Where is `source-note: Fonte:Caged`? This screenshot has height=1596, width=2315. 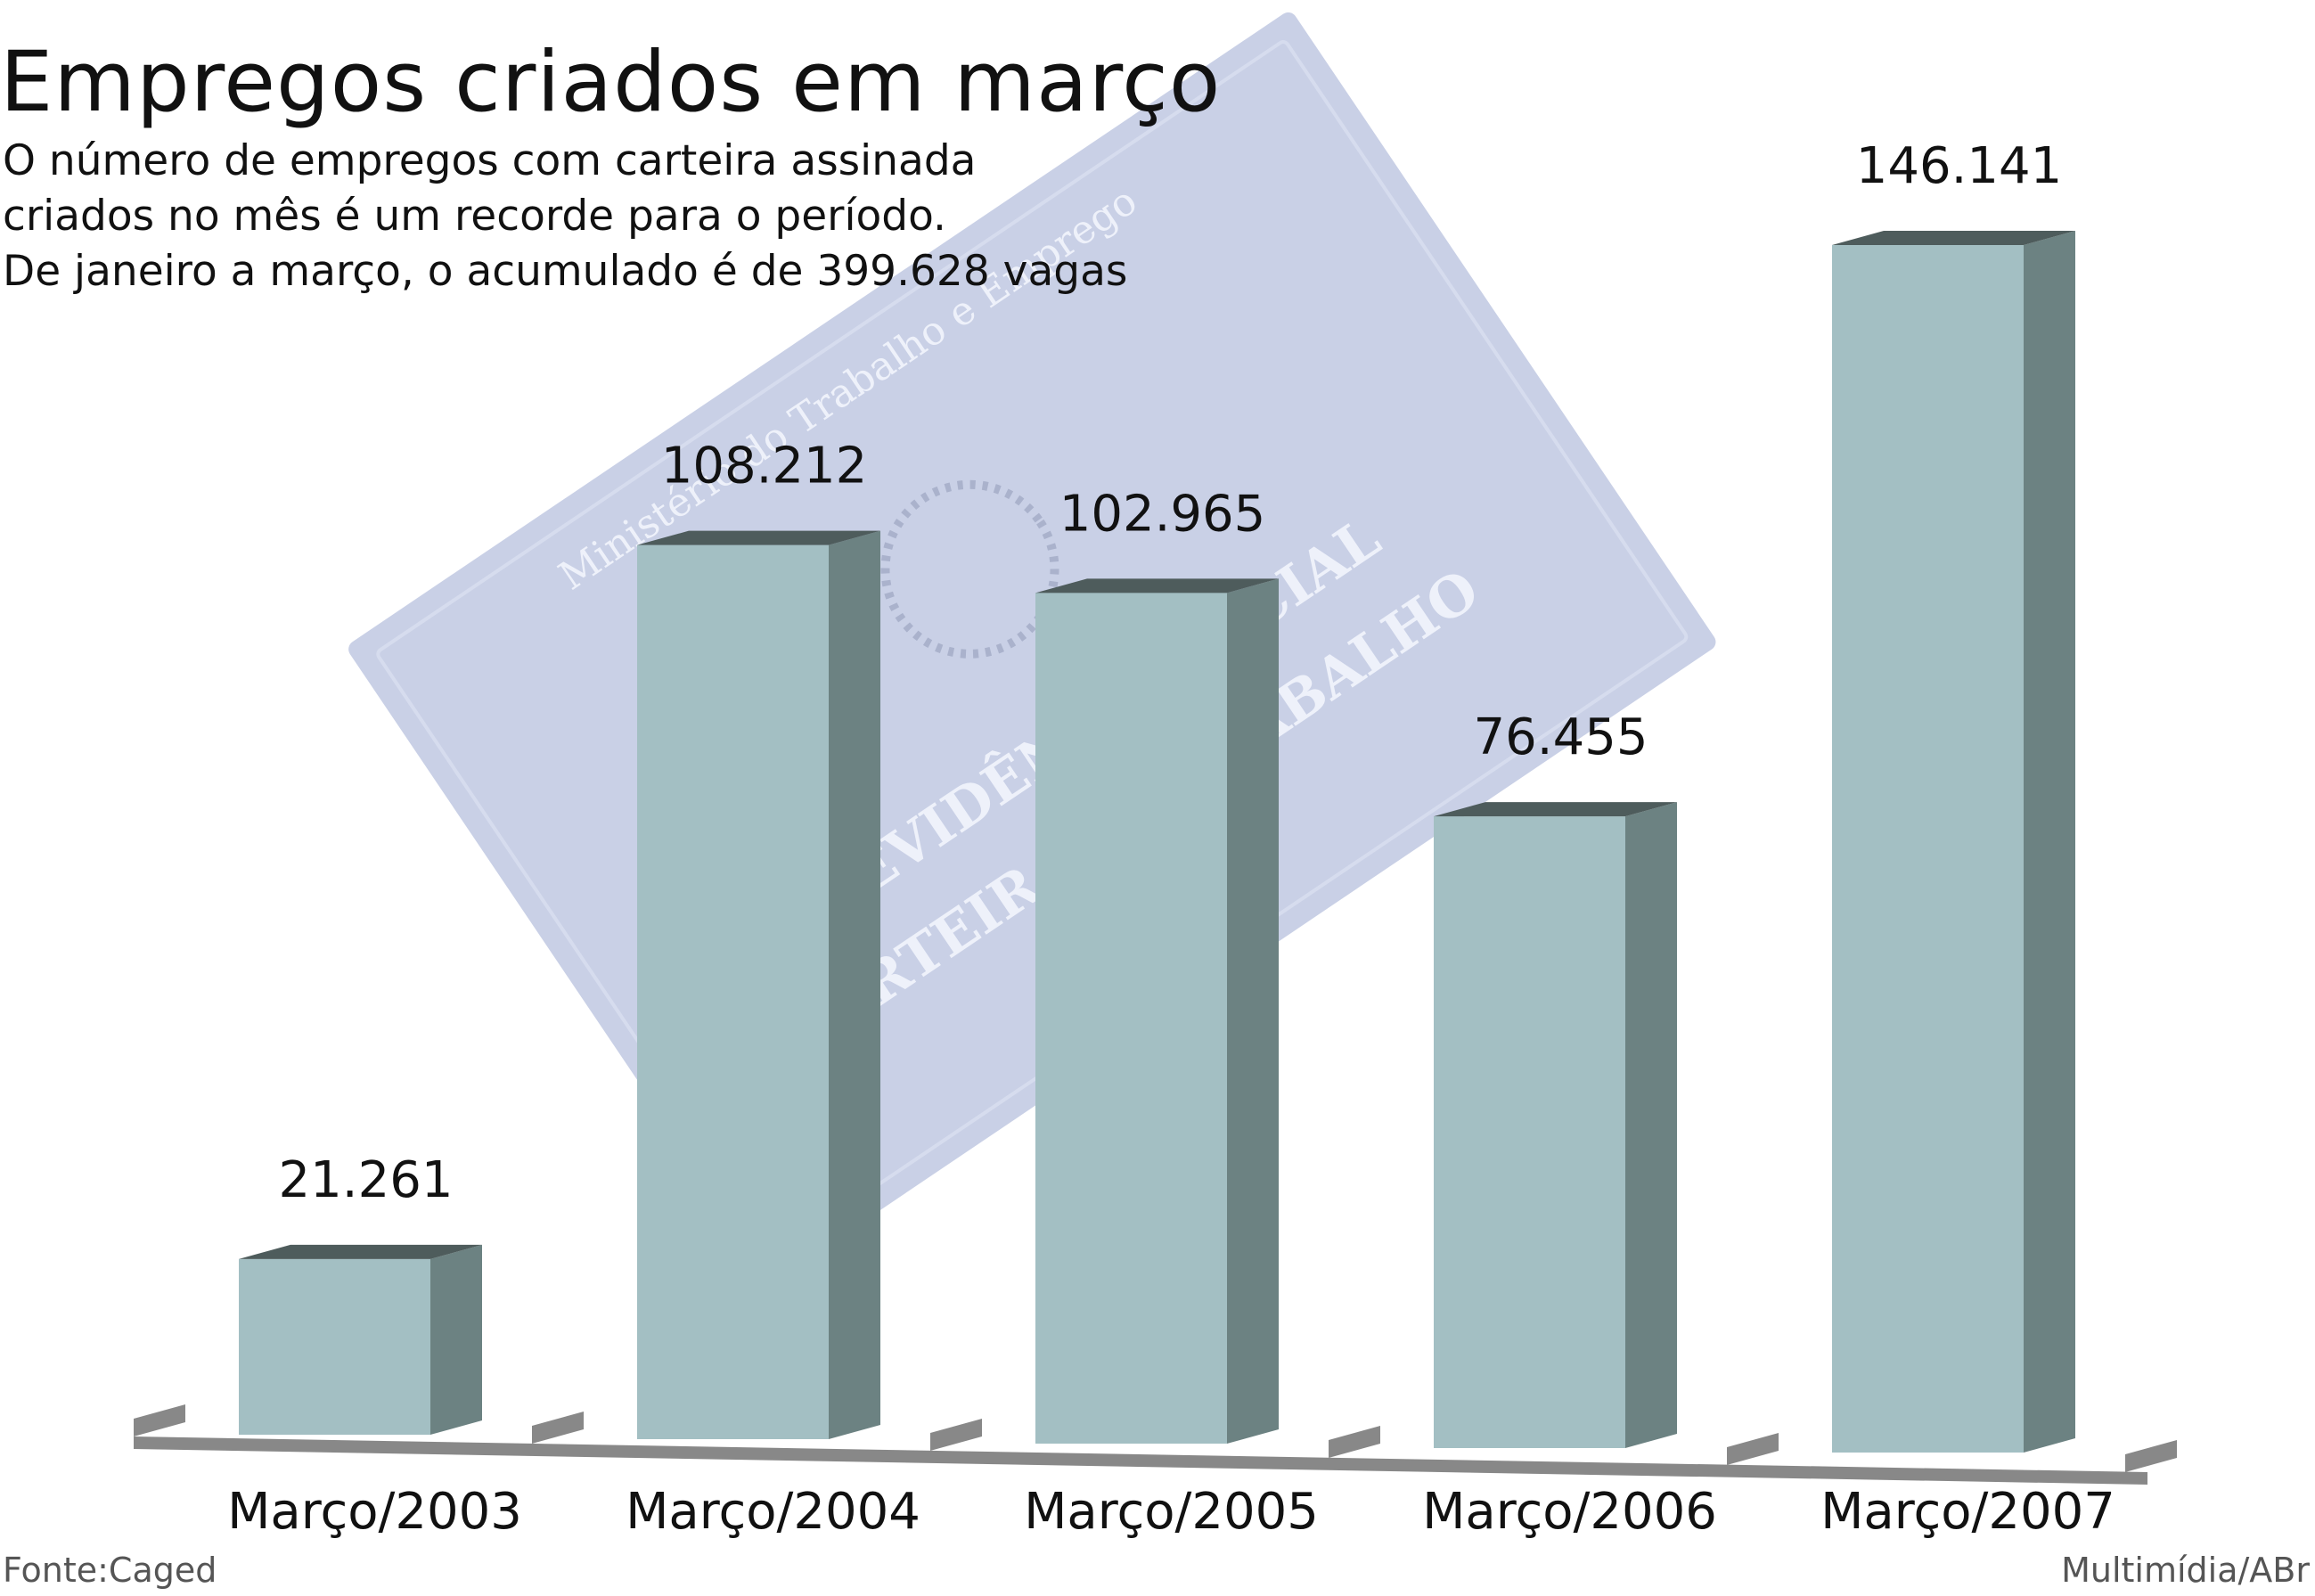
source-note: Fonte:Caged is located at coordinates (110, 1570).